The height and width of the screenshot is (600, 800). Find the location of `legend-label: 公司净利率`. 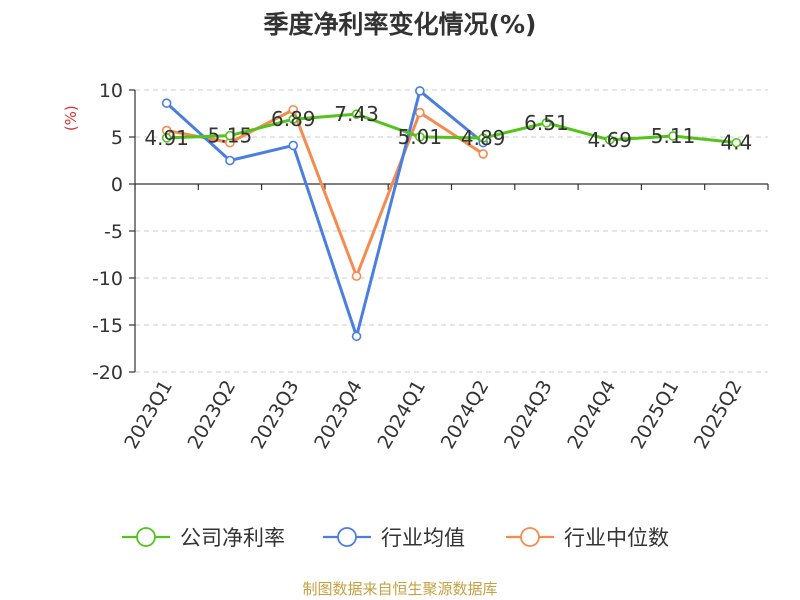

legend-label: 公司净利率 is located at coordinates (232, 538).